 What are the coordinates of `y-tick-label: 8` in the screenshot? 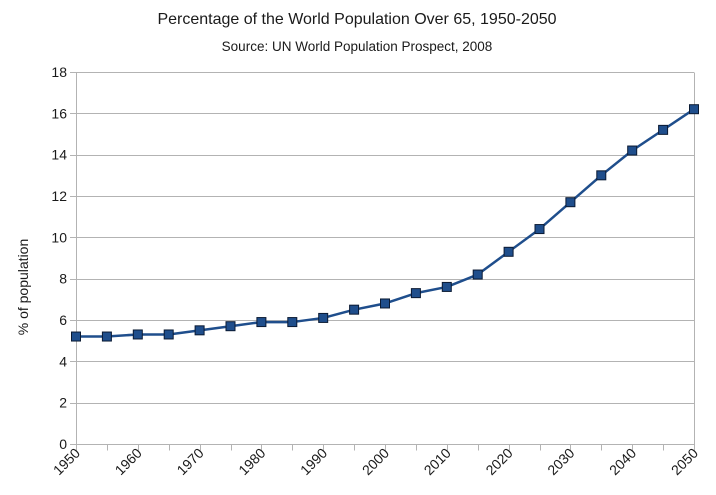 It's located at (63, 279).